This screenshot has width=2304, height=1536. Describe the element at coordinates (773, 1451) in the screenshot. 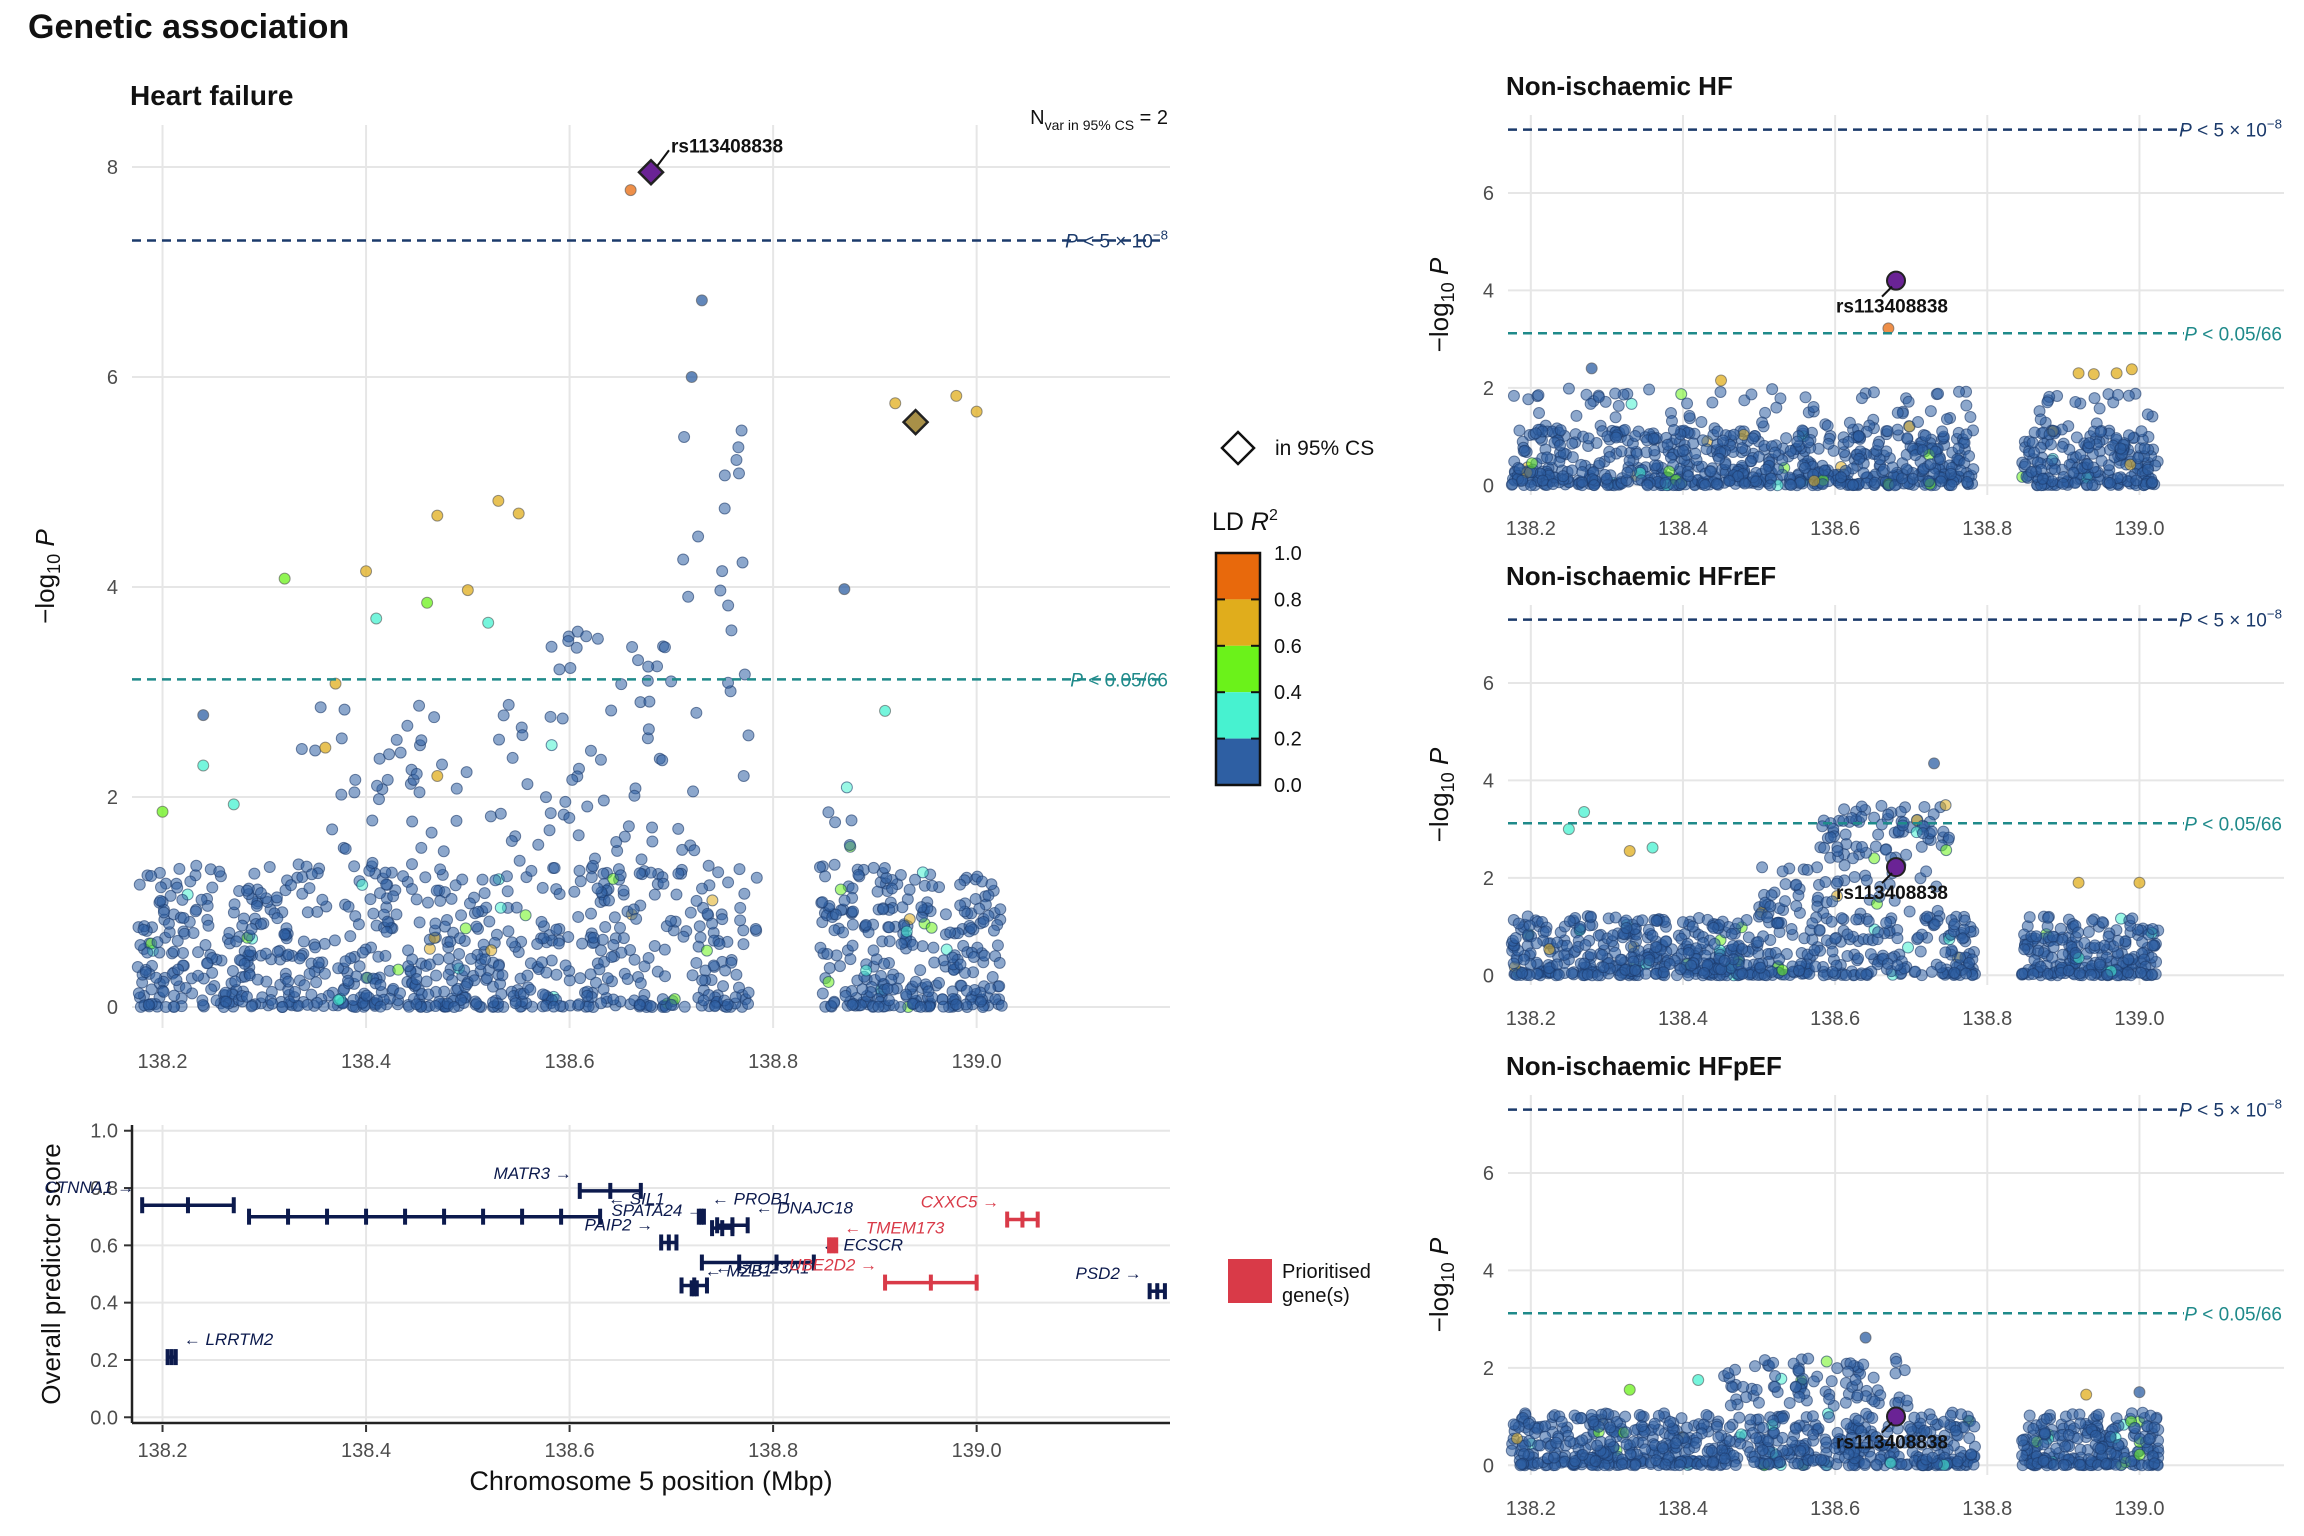

I see `x-tick-label: 138.8` at that location.